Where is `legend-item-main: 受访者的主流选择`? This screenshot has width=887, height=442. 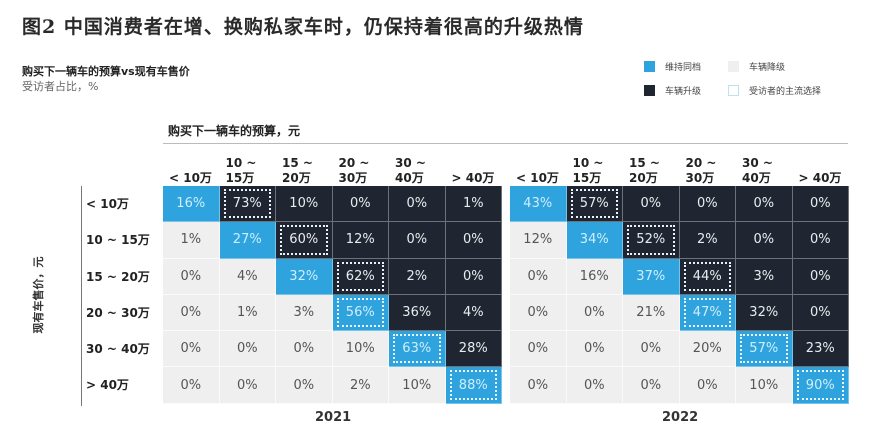
legend-item-main: 受访者的主流选择 is located at coordinates (774, 90).